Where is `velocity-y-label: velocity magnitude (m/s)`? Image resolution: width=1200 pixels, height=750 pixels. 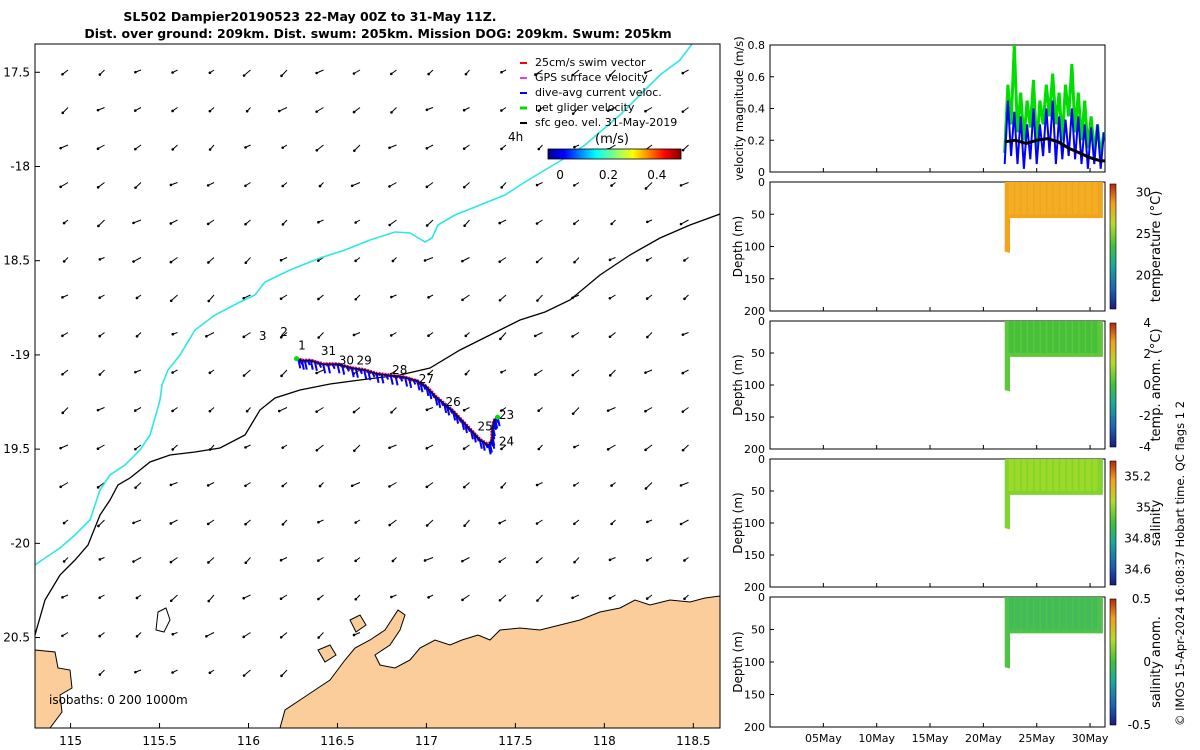
velocity-y-label: velocity magnitude (m/s) is located at coordinates (739, 108).